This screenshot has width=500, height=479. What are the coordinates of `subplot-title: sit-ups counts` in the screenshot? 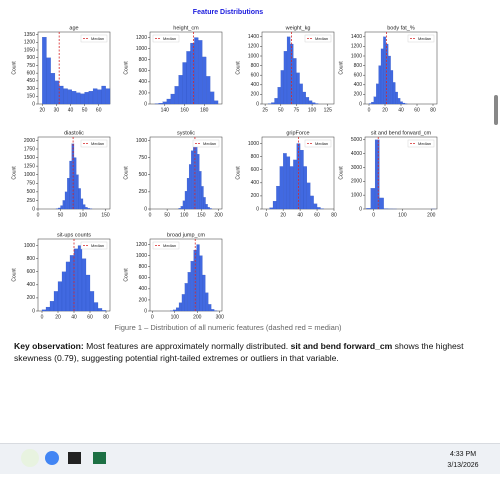 It's located at (74, 235).